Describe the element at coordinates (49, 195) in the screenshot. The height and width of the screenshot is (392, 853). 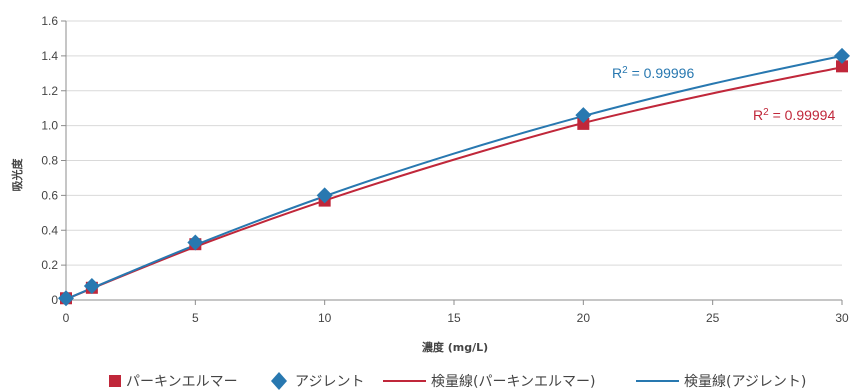
I see `y-tick-label: 0.6` at that location.